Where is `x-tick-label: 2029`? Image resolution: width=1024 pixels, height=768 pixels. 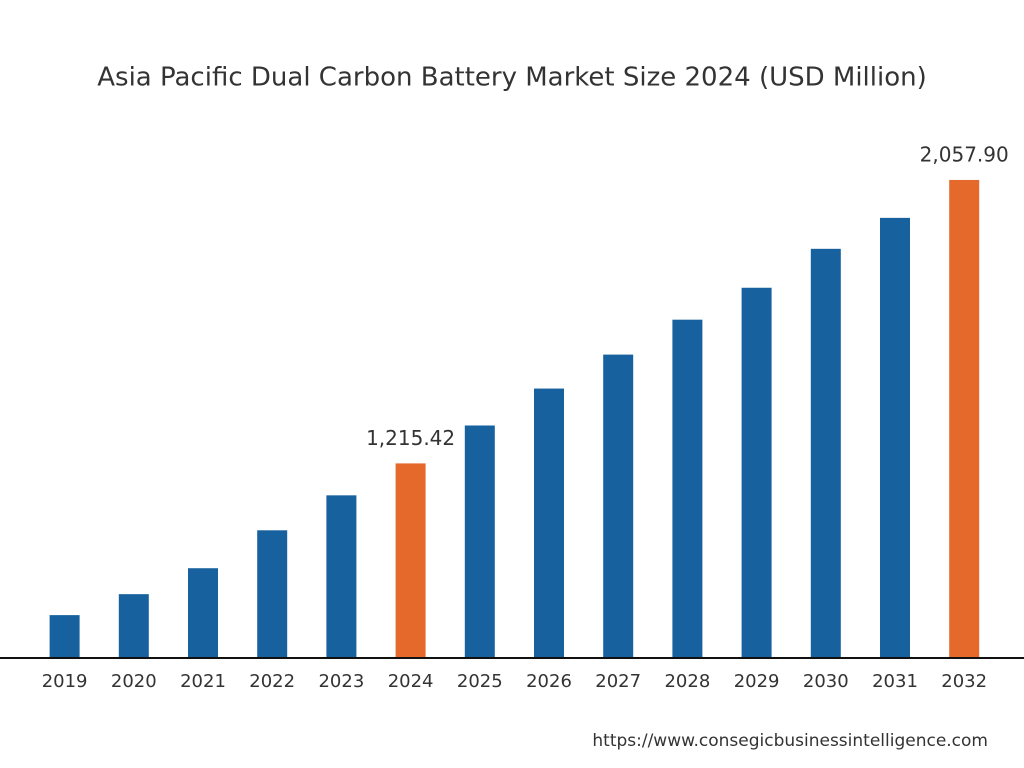
x-tick-label: 2029 is located at coordinates (757, 681).